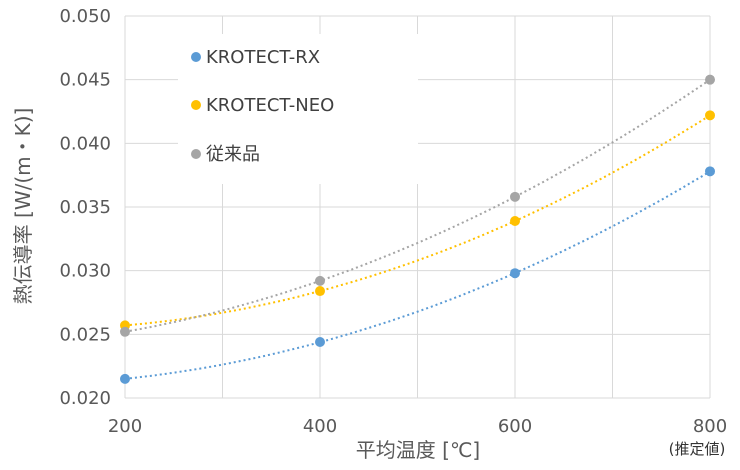 Image resolution: width=740 pixels, height=470 pixels. Describe the element at coordinates (418, 450) in the screenshot. I see `x-axis-title: 平均温度 [℃]` at that location.